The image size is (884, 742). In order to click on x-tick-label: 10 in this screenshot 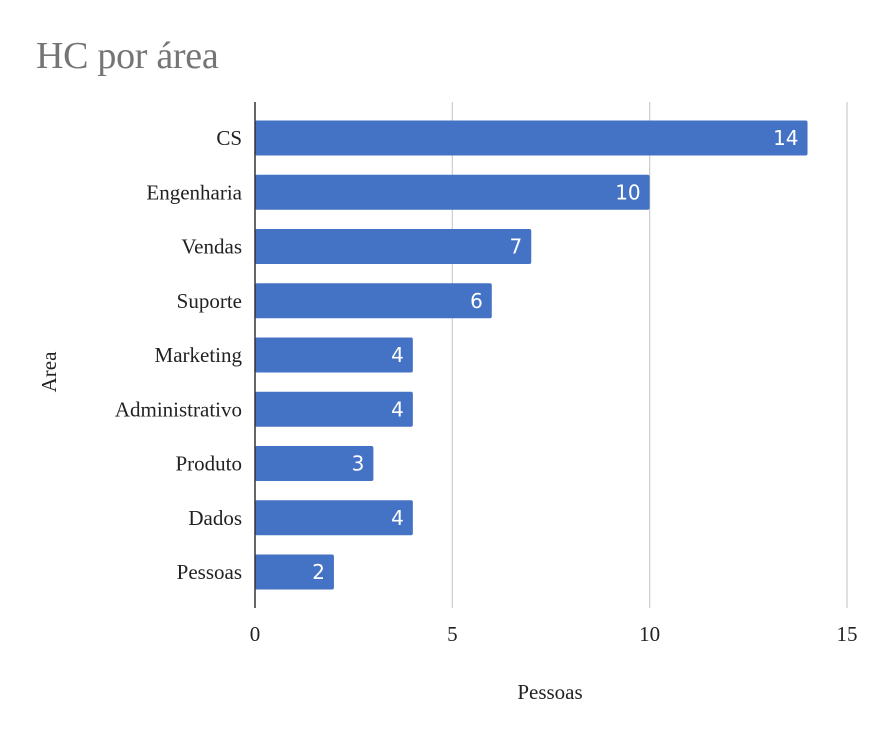, I will do `click(649, 634)`.